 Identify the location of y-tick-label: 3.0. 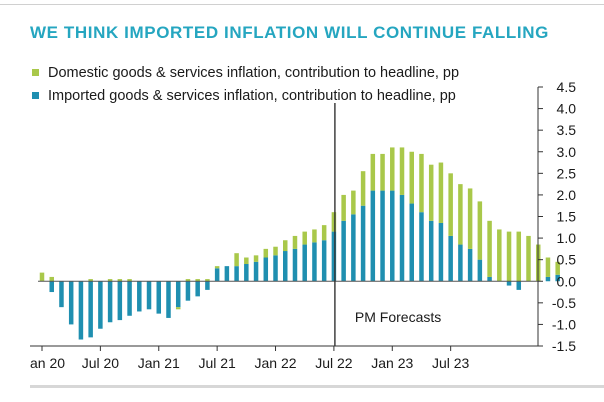
(567, 152).